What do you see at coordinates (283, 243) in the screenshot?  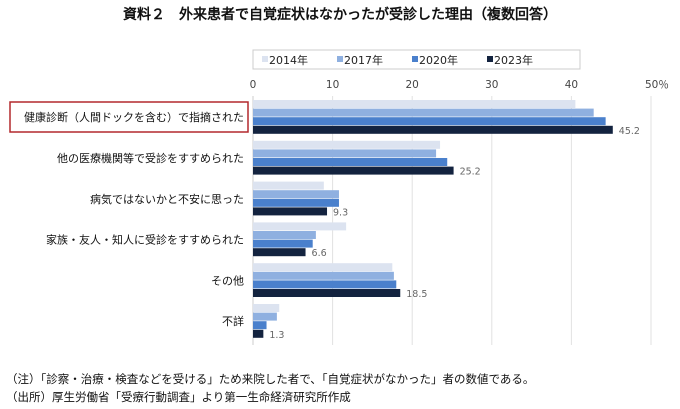 I see `bar-2020年-3` at bounding box center [283, 243].